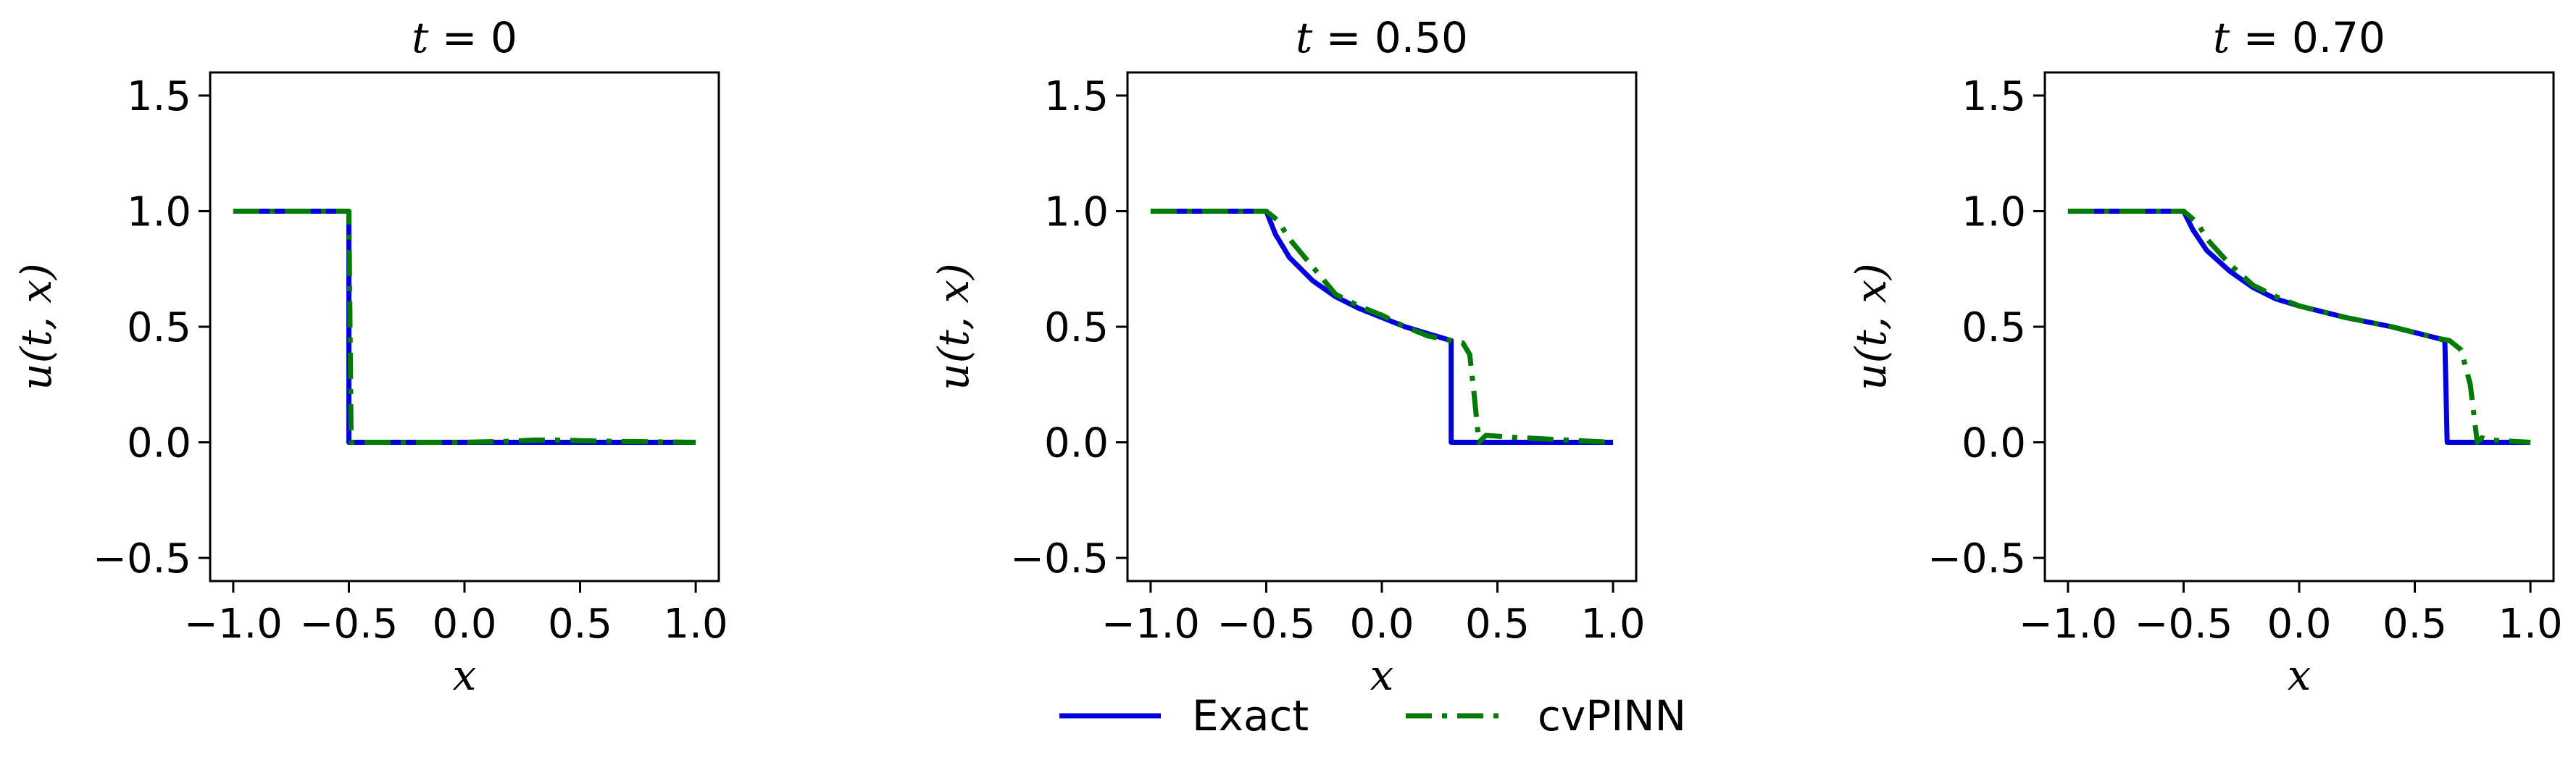  Describe the element at coordinates (1250, 715) in the screenshot. I see `legend-exact-label: Exact` at that location.